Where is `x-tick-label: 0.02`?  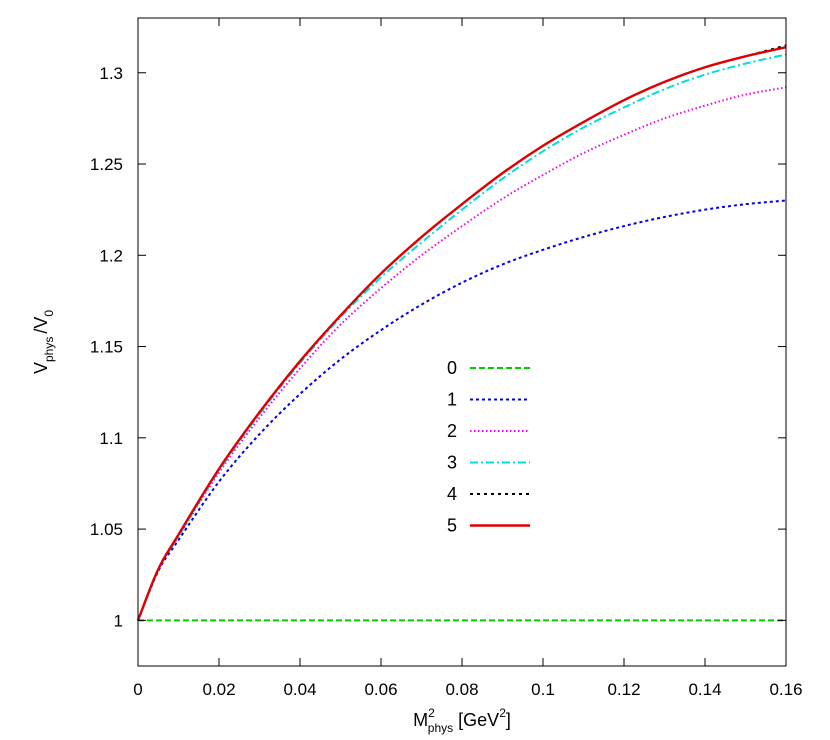
x-tick-label: 0.02 is located at coordinates (218, 689).